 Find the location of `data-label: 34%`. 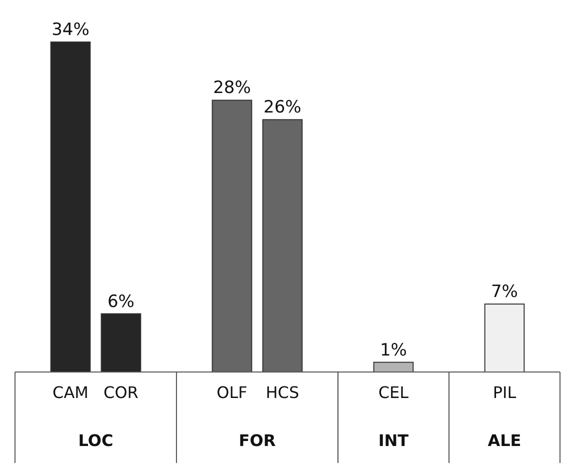

data-label: 34% is located at coordinates (71, 30).